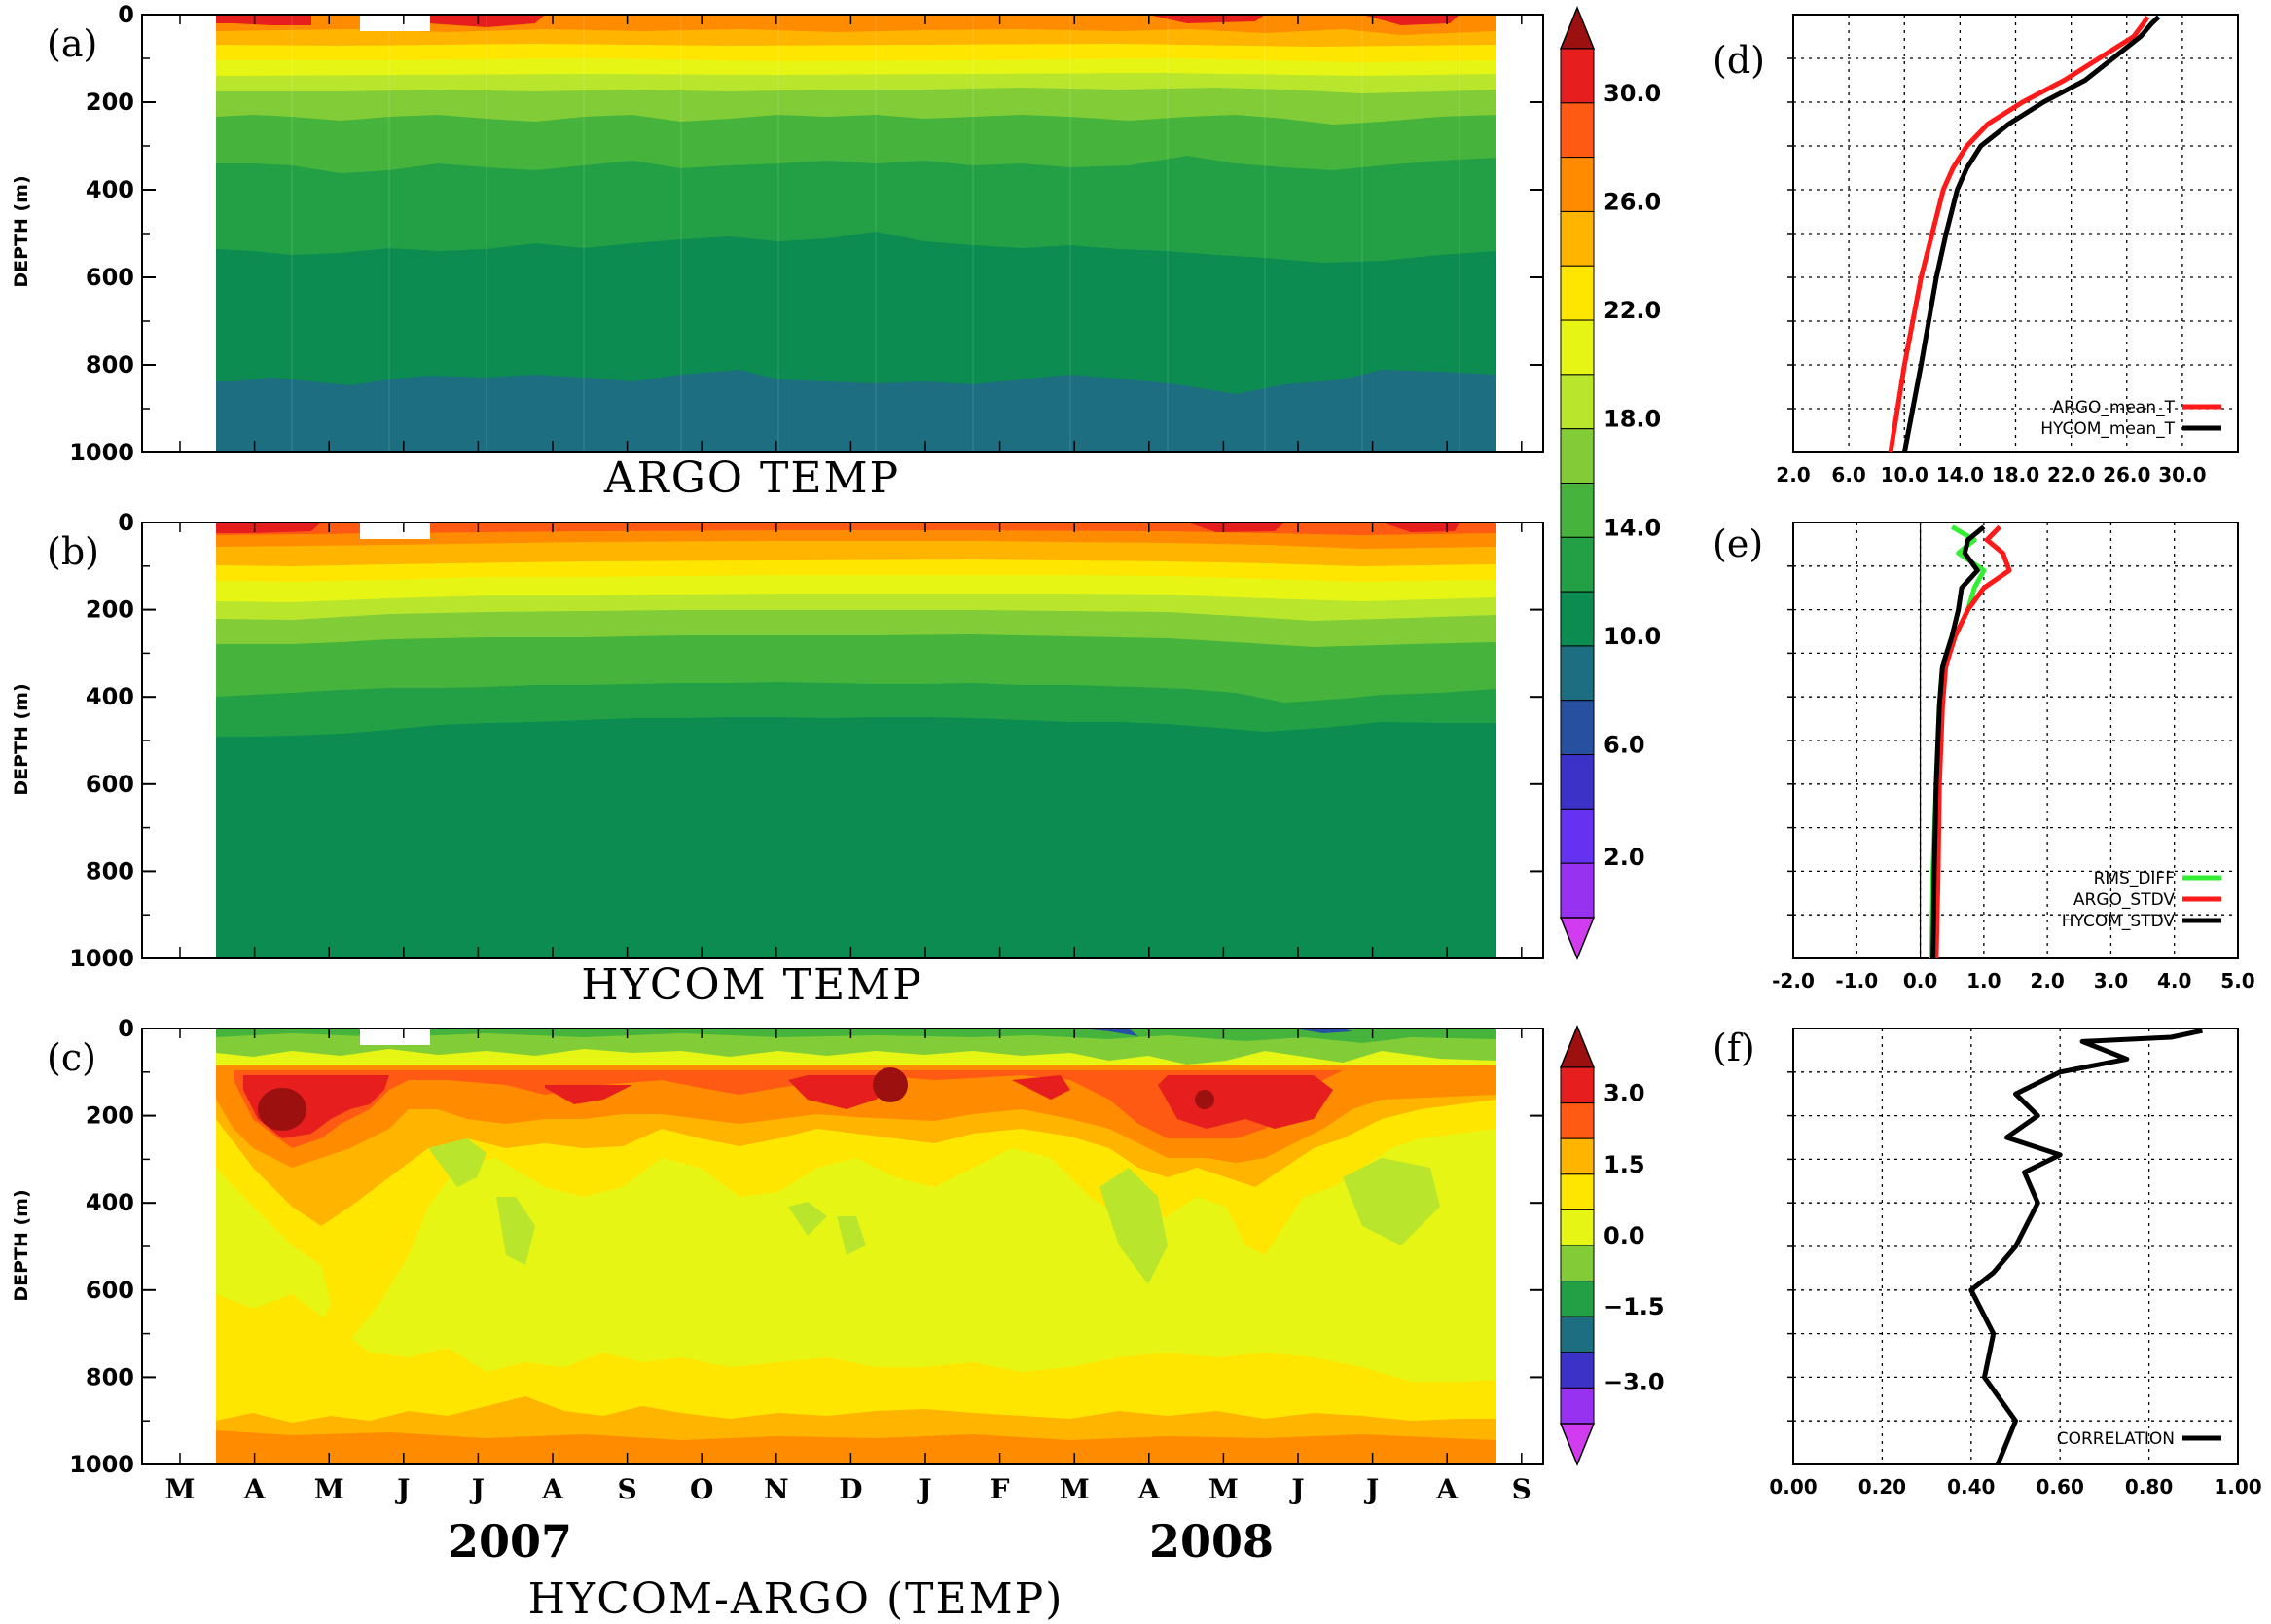 This screenshot has width=2271, height=1624. Describe the element at coordinates (1624, 745) in the screenshot. I see `colorbar-label: 6.0` at that location.